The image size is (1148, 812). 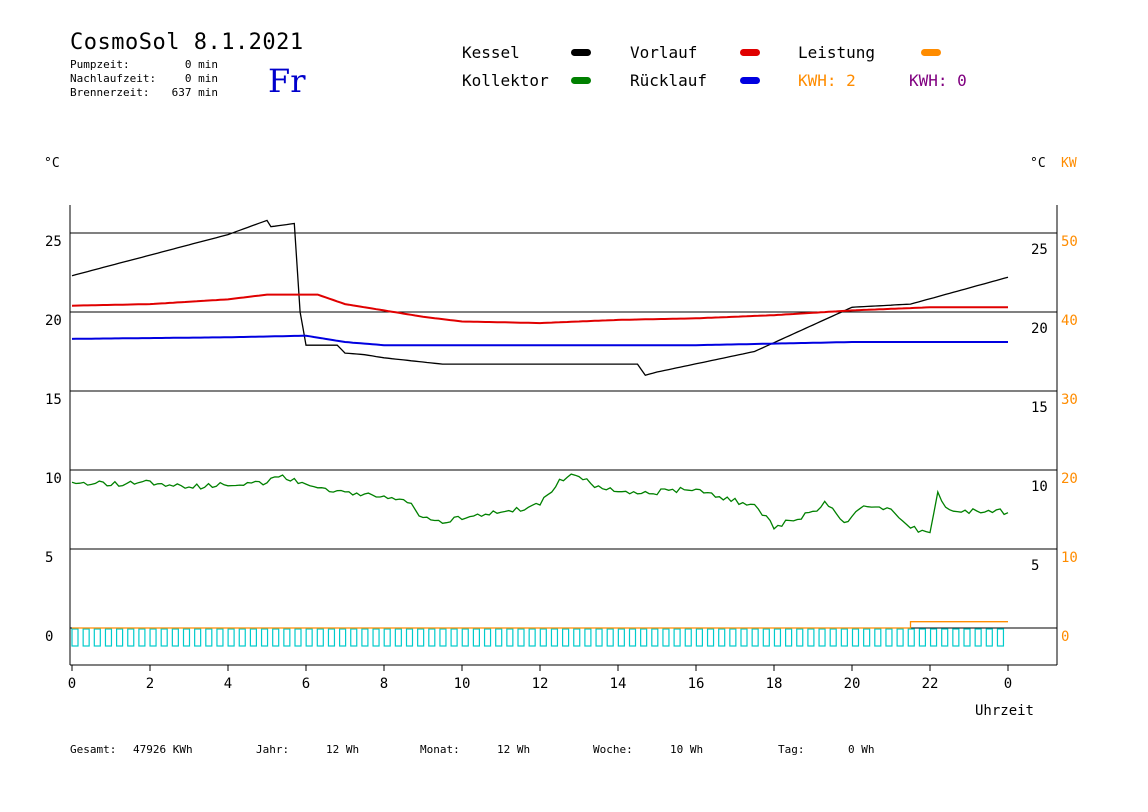 I want to click on stat-label: Pumpzeit:, so click(x=100, y=64).